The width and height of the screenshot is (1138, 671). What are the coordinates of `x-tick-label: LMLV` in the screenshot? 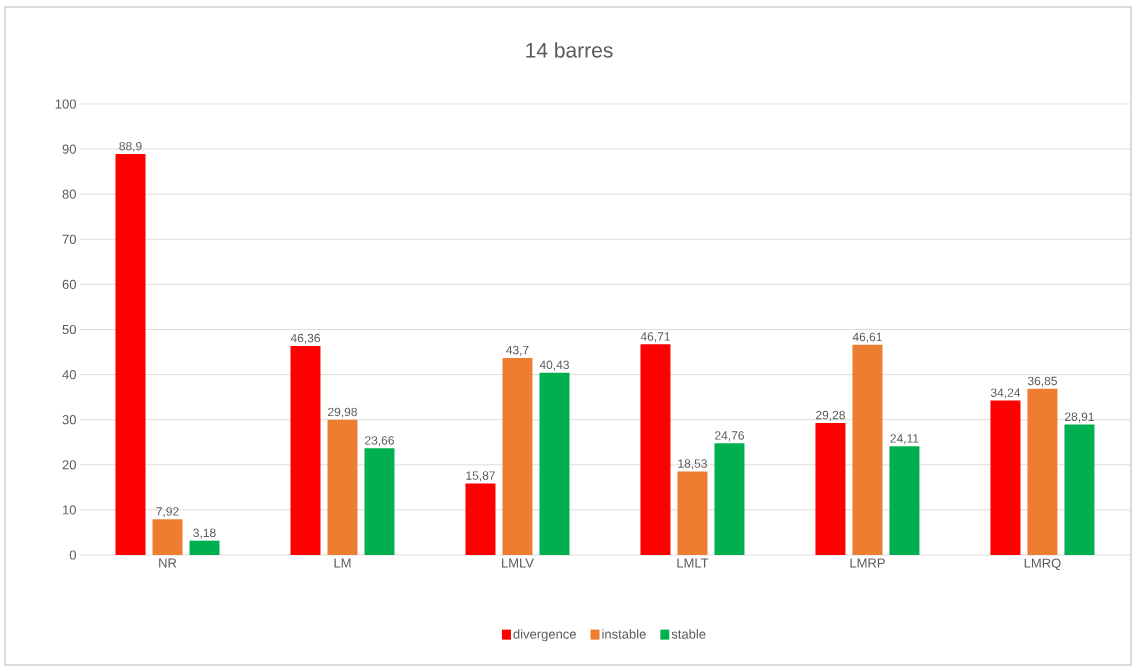 It's located at (518, 563).